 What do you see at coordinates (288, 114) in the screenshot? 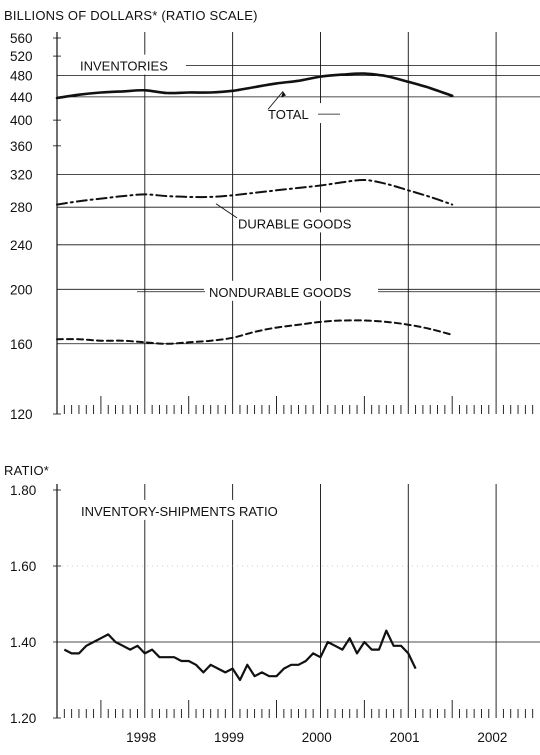
I see `total-annotation: TOTAL` at bounding box center [288, 114].